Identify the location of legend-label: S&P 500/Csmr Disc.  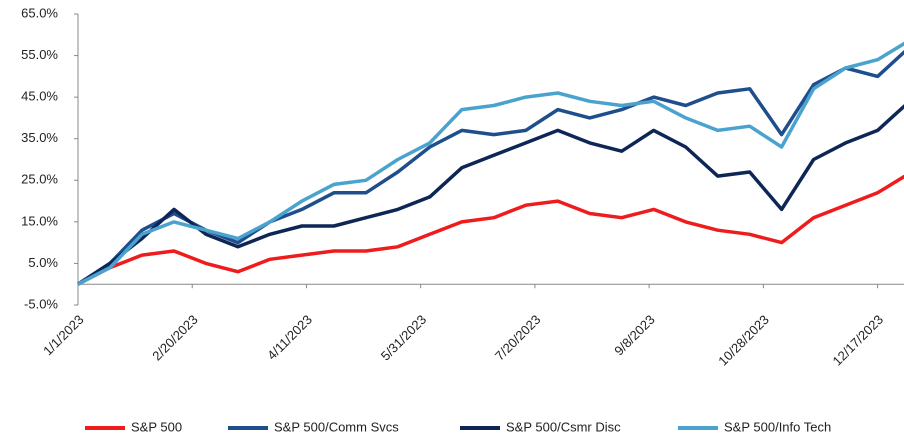
(563, 426).